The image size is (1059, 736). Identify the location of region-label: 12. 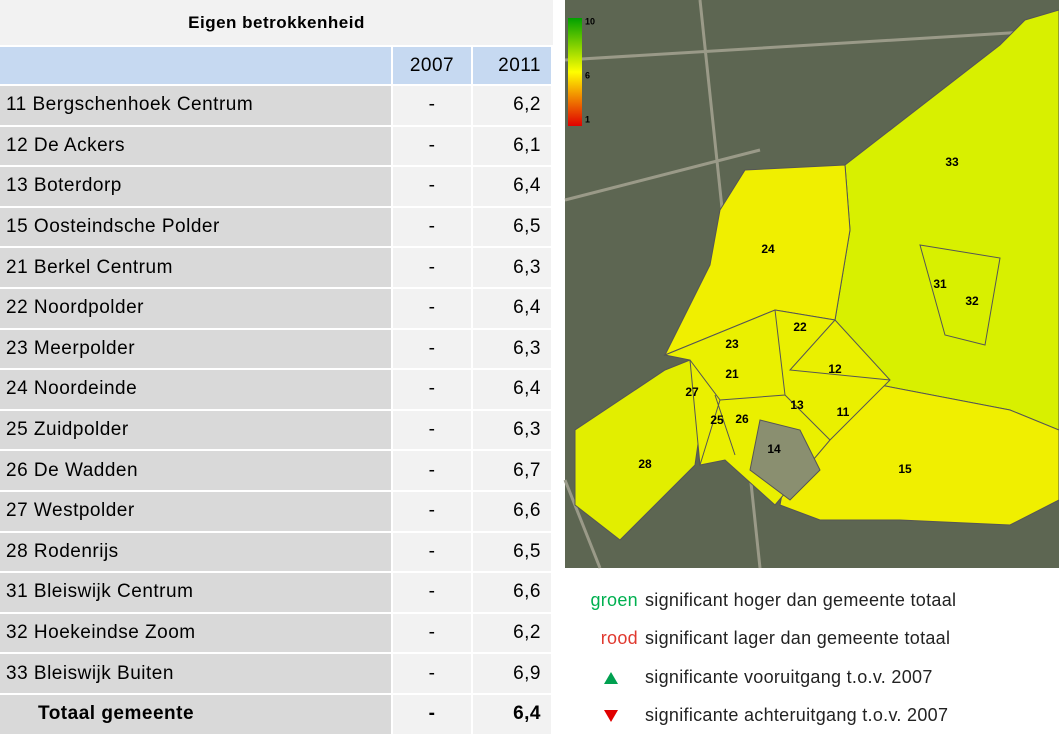
(835, 369).